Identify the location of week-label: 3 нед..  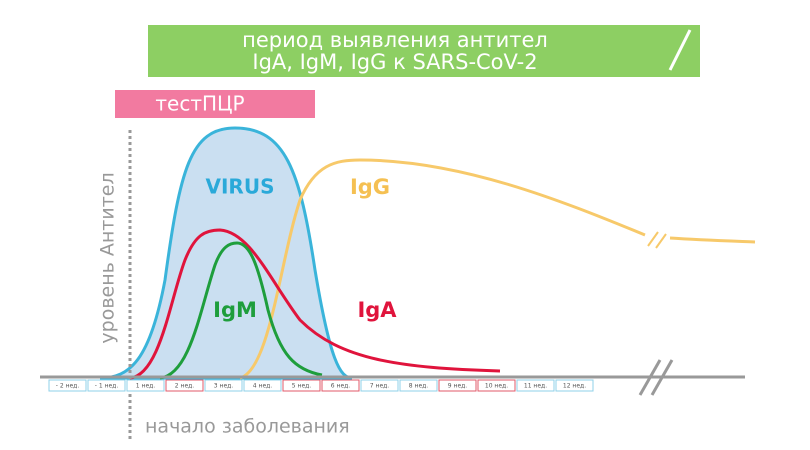
(223, 386).